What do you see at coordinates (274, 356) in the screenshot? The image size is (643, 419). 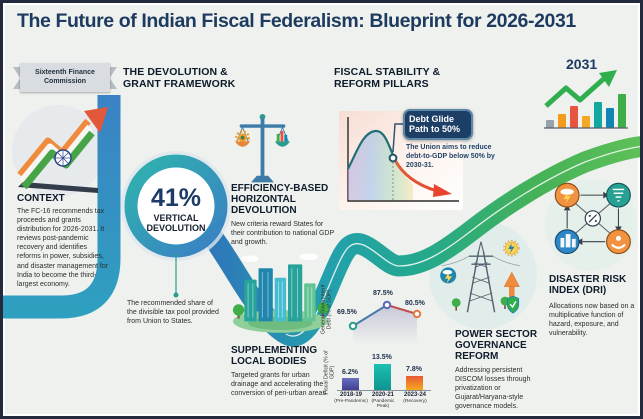 I see `local-bodies-heading: SUPPLEMENTING LOCAL BODIES` at bounding box center [274, 356].